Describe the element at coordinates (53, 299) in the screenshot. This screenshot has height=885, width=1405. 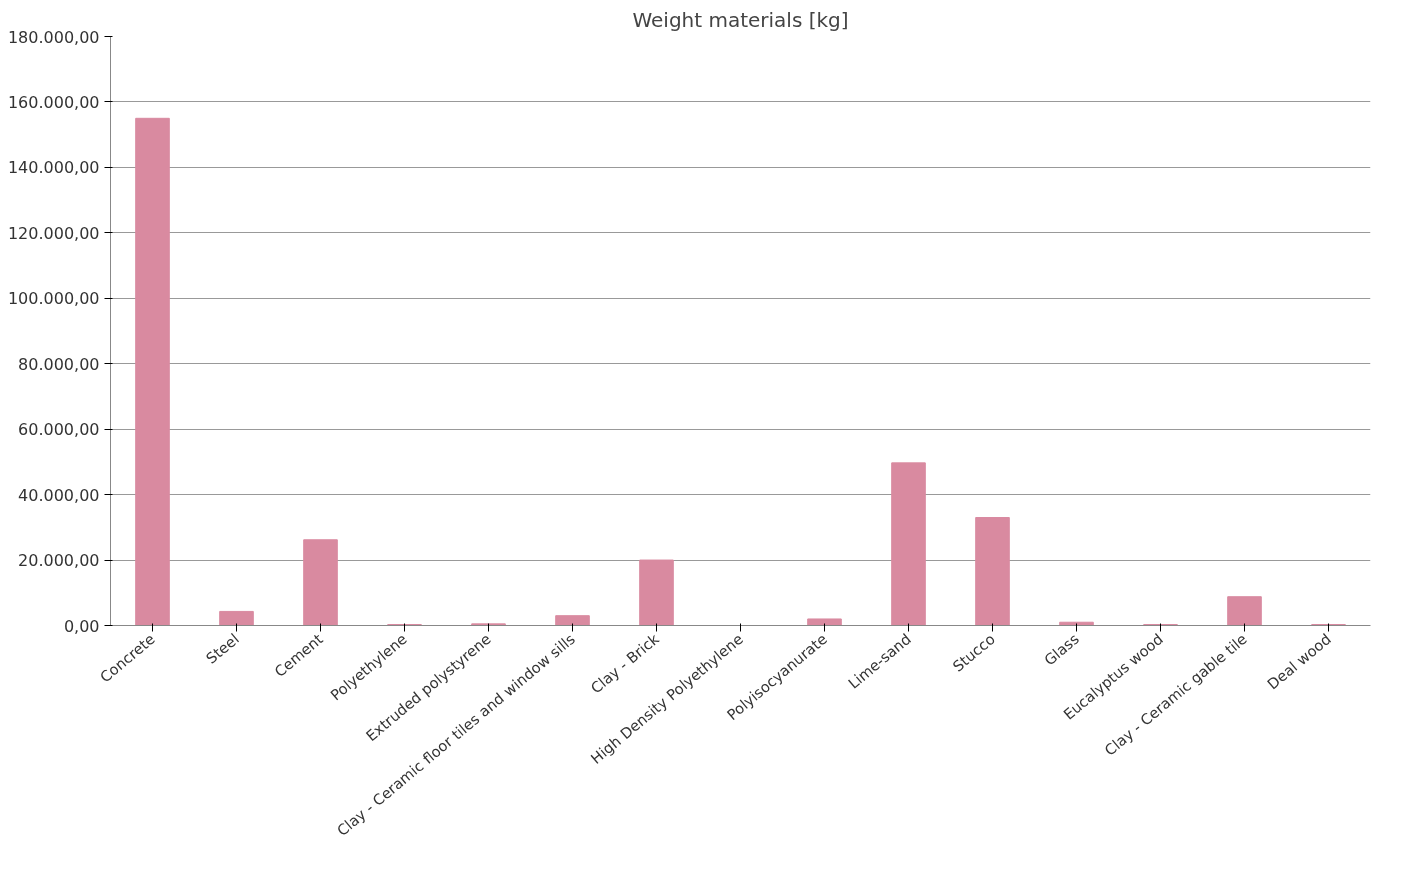
I see `y-tick-label: 100.000,00` at that location.